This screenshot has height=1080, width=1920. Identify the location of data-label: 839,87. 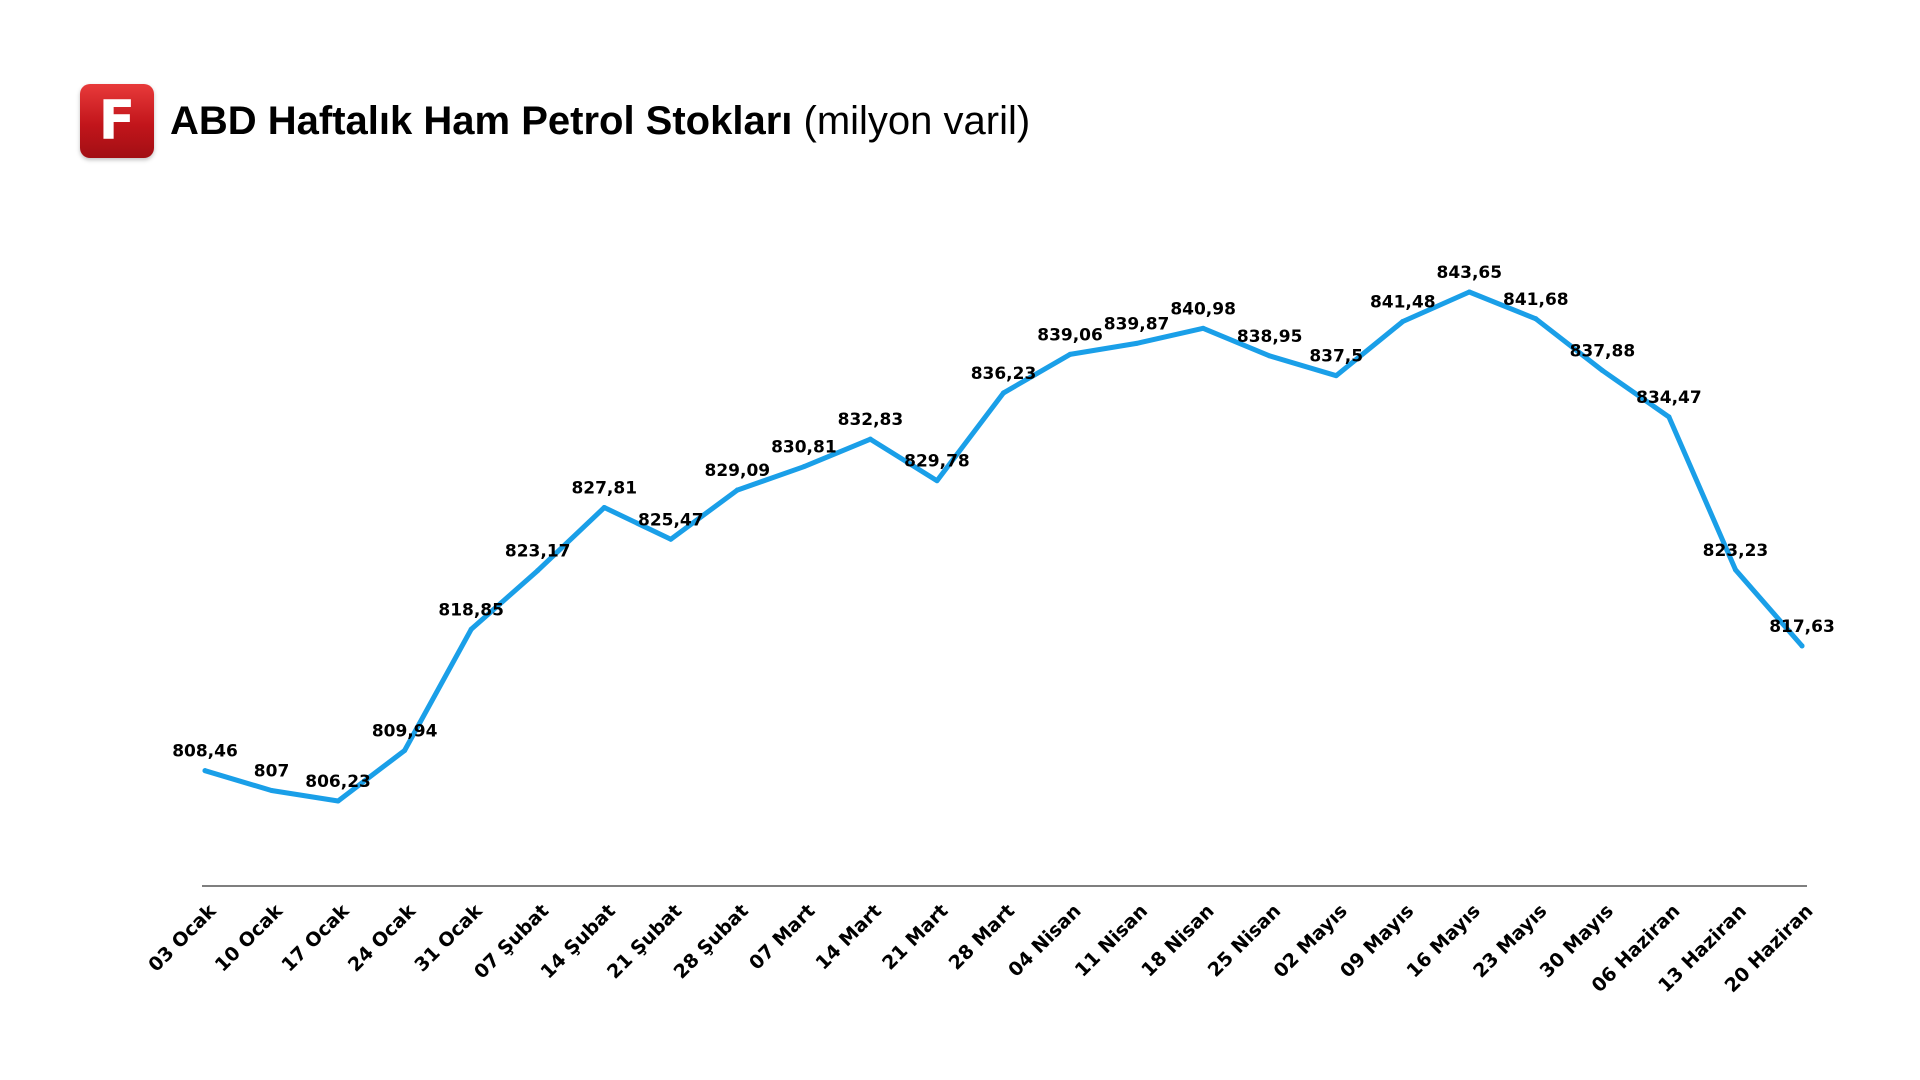
(1137, 324).